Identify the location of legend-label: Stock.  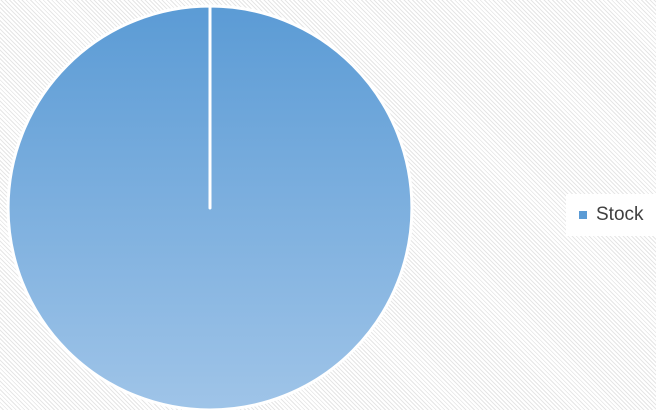
(620, 214).